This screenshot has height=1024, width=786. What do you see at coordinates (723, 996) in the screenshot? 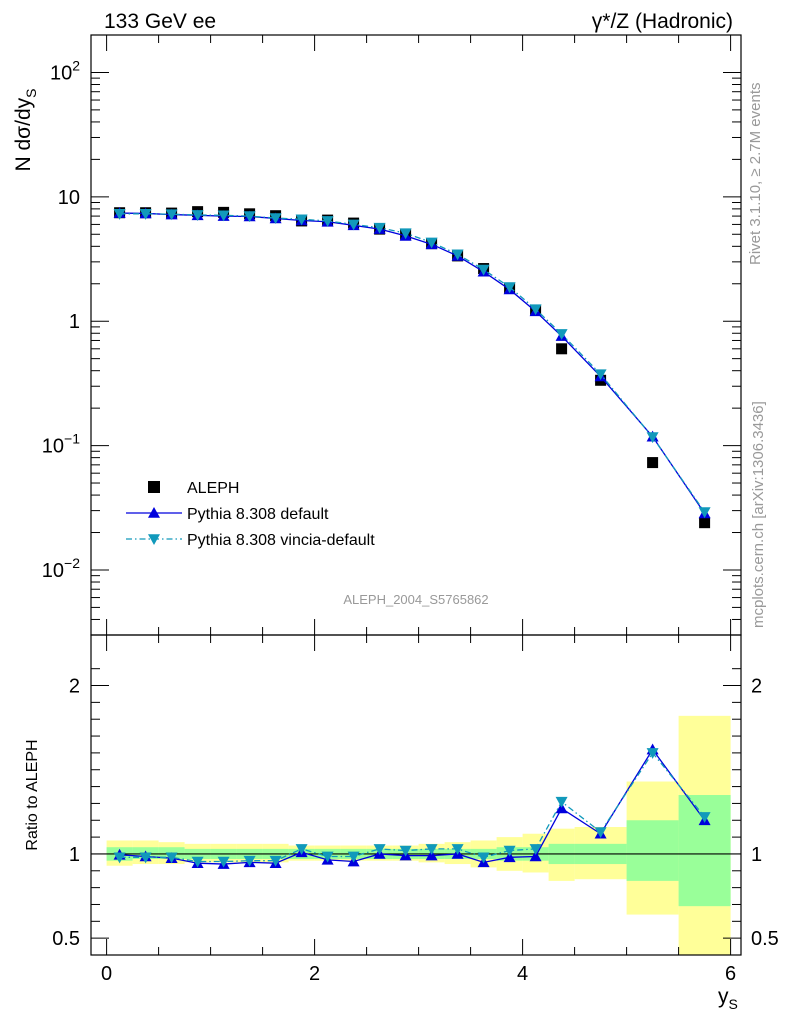
I see `xlabel-text: y` at bounding box center [723, 996].